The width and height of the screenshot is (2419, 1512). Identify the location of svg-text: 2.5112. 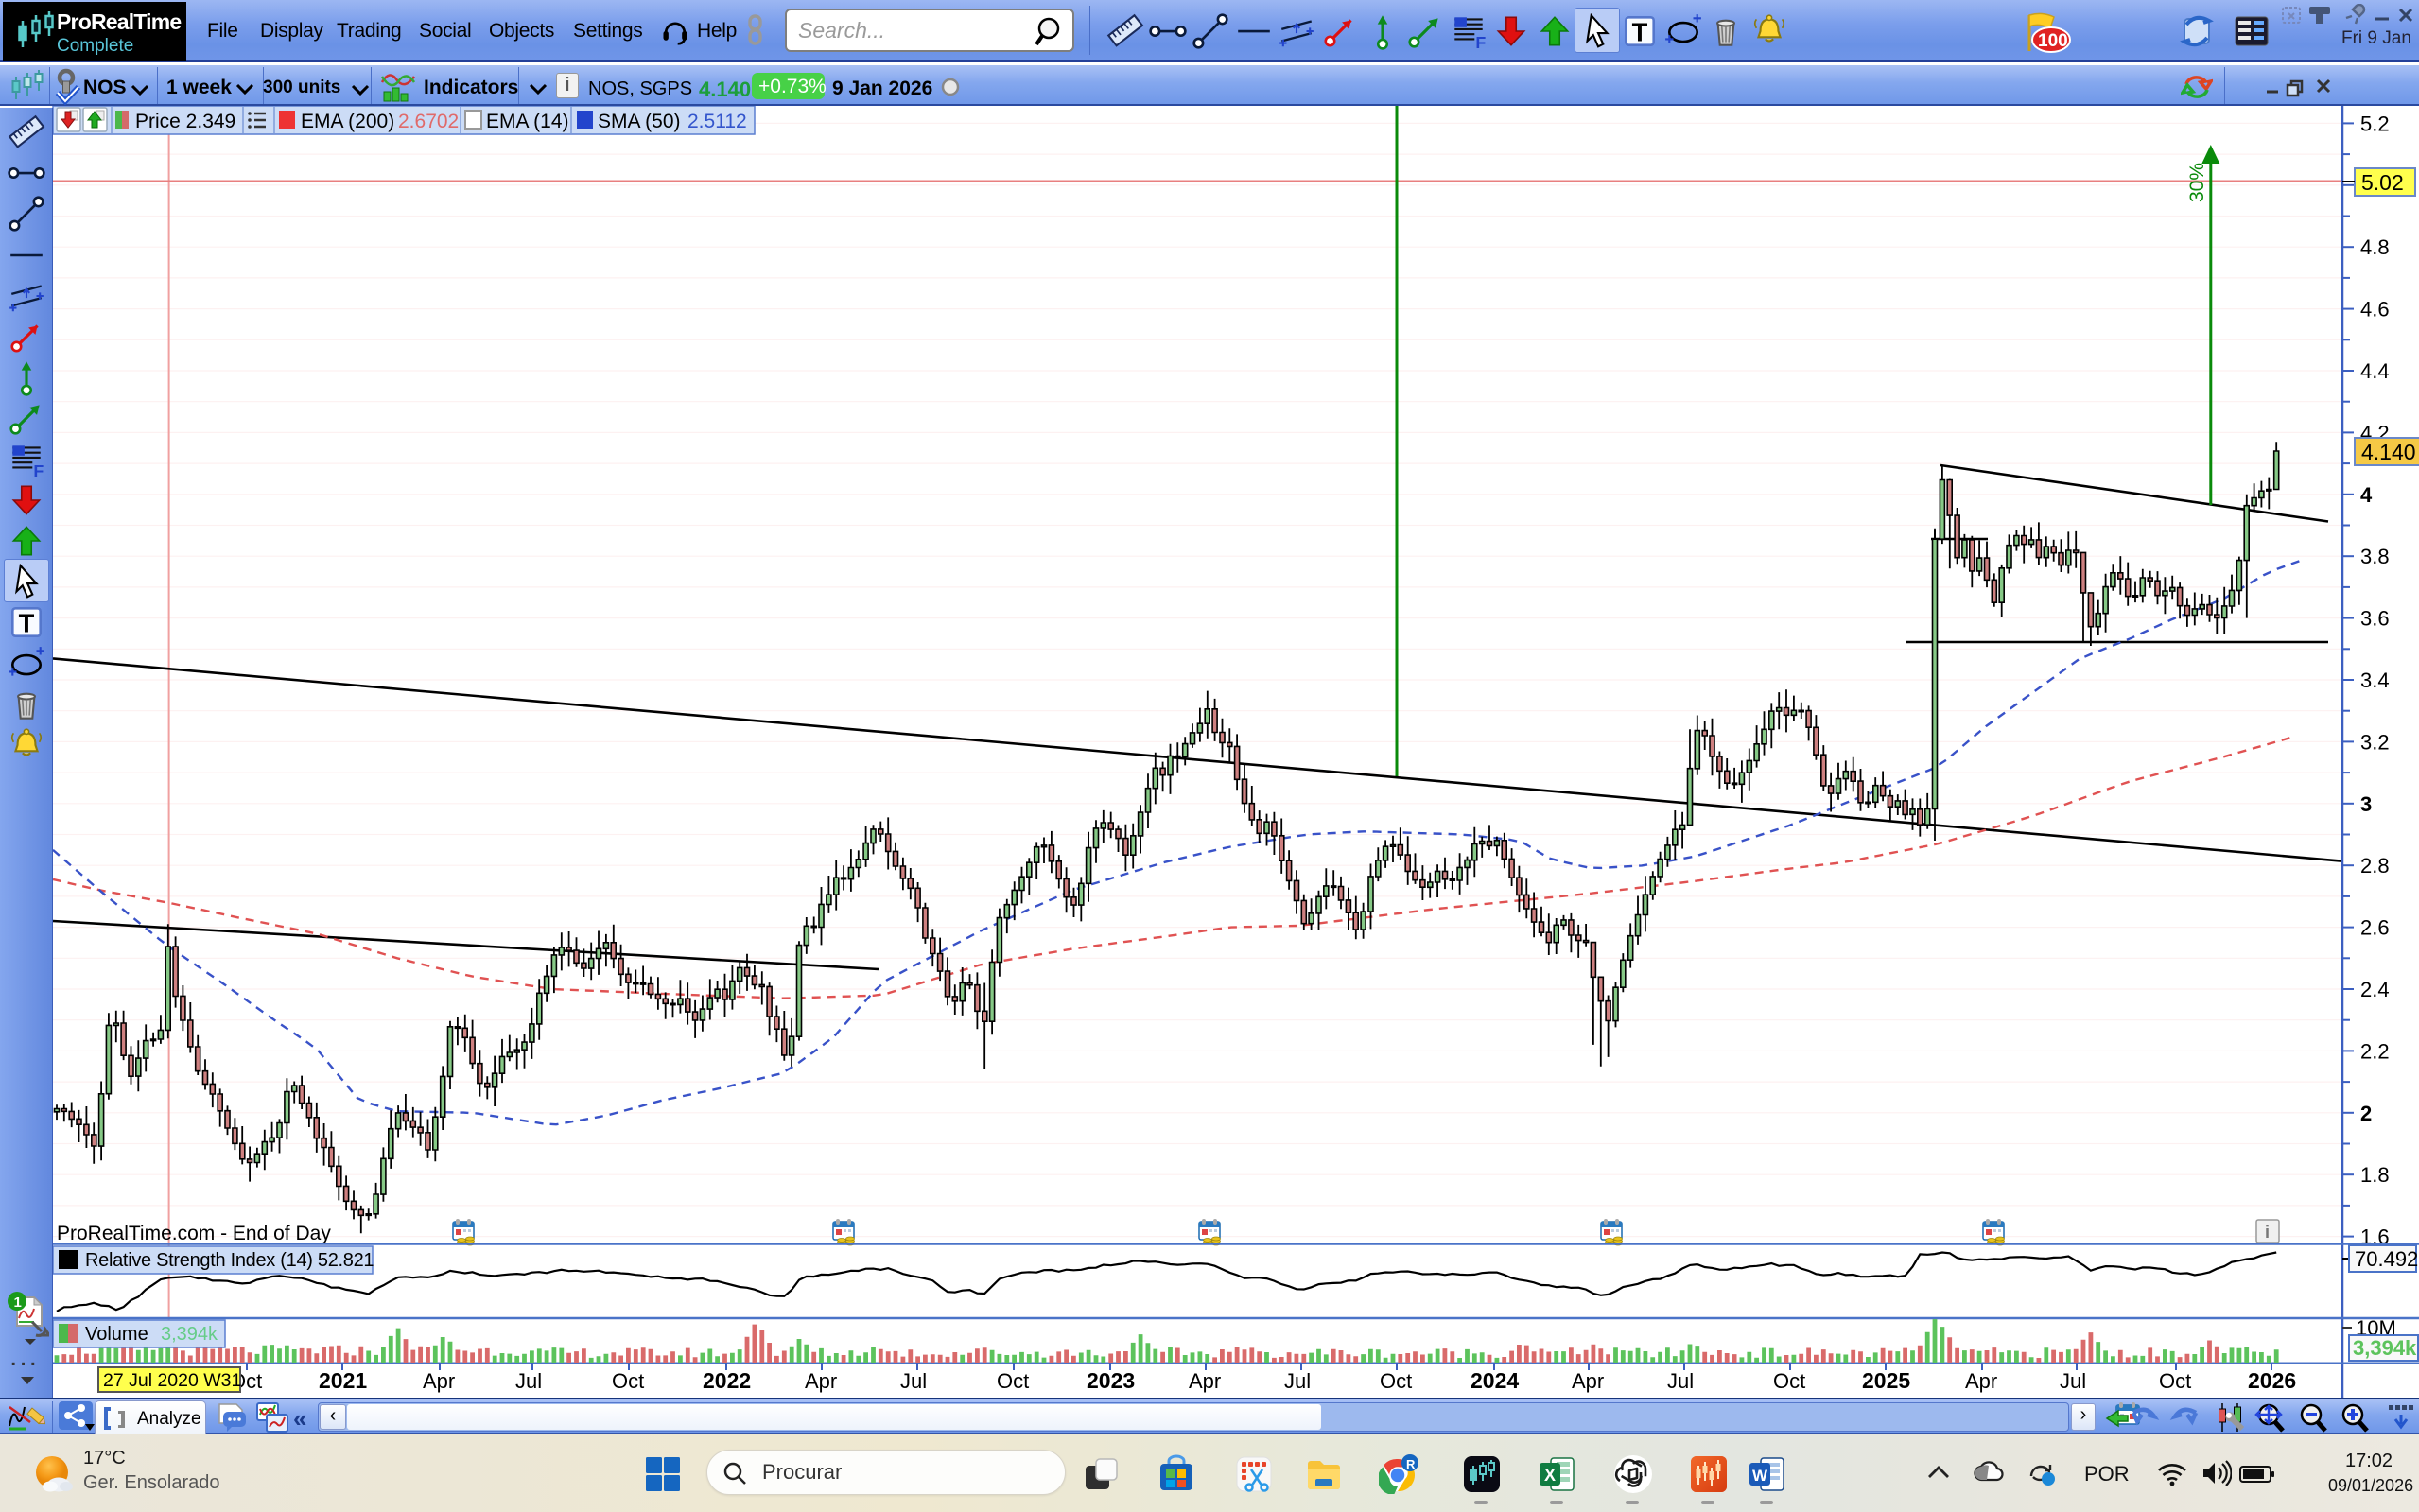
(717, 122).